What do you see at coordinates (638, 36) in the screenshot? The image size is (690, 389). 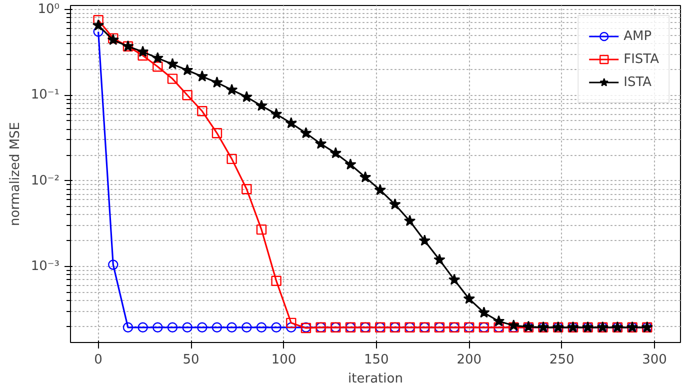 I see `legend-label: AMP` at bounding box center [638, 36].